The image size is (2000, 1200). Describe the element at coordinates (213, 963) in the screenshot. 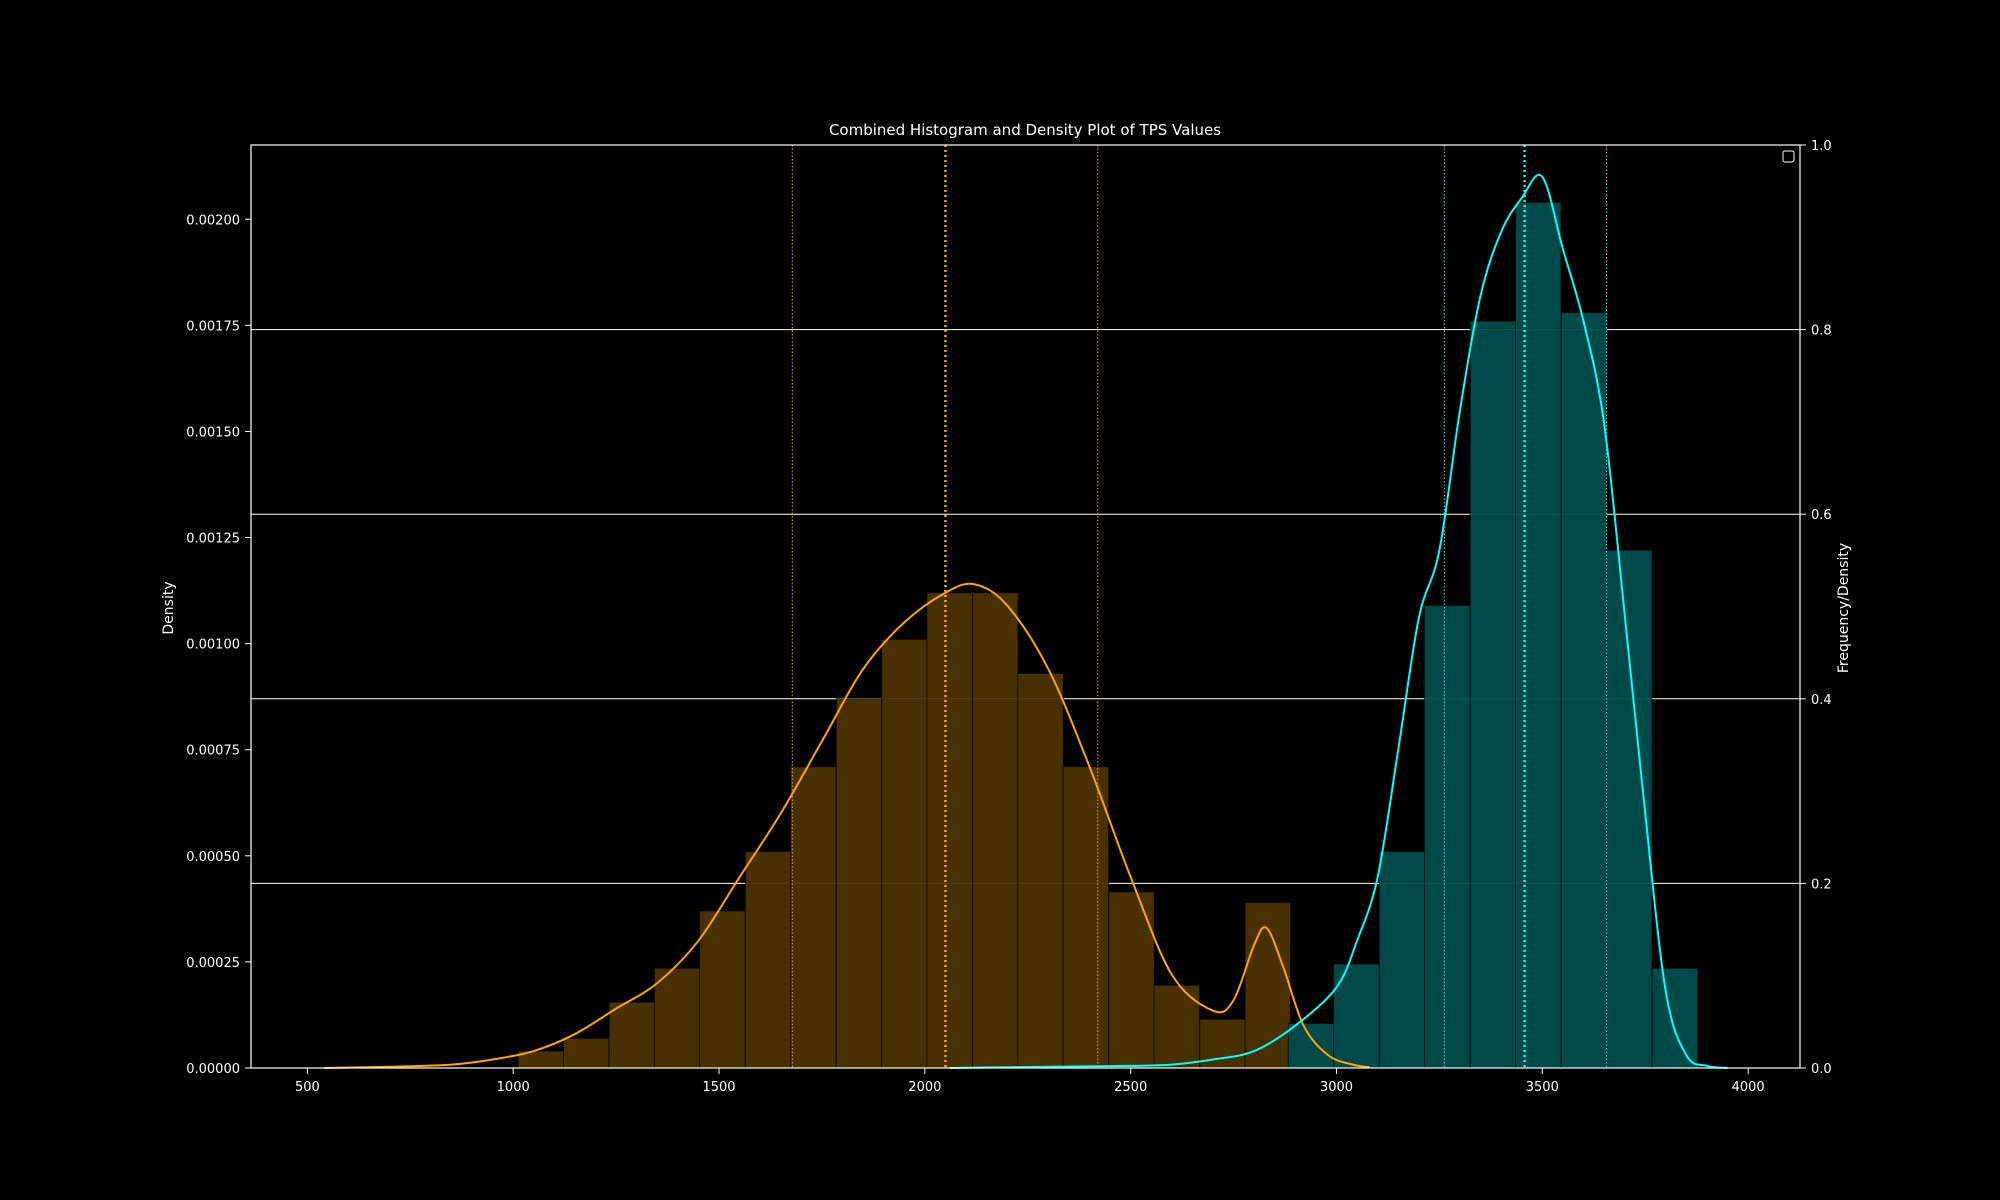

I see `y-tick-label-left: 0.00025` at that location.